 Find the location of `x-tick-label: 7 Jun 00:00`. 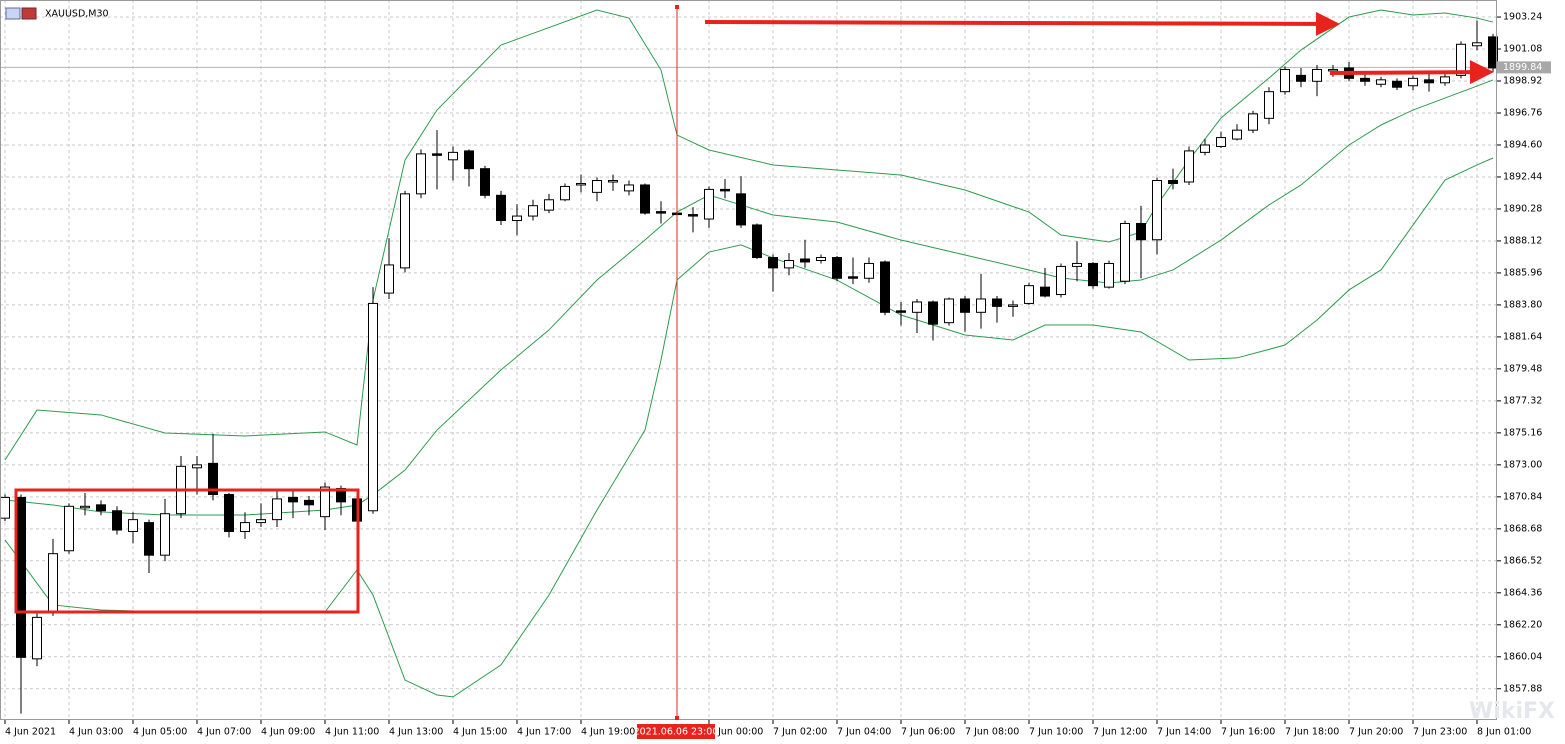

x-tick-label: 7 Jun 00:00 is located at coordinates (736, 732).